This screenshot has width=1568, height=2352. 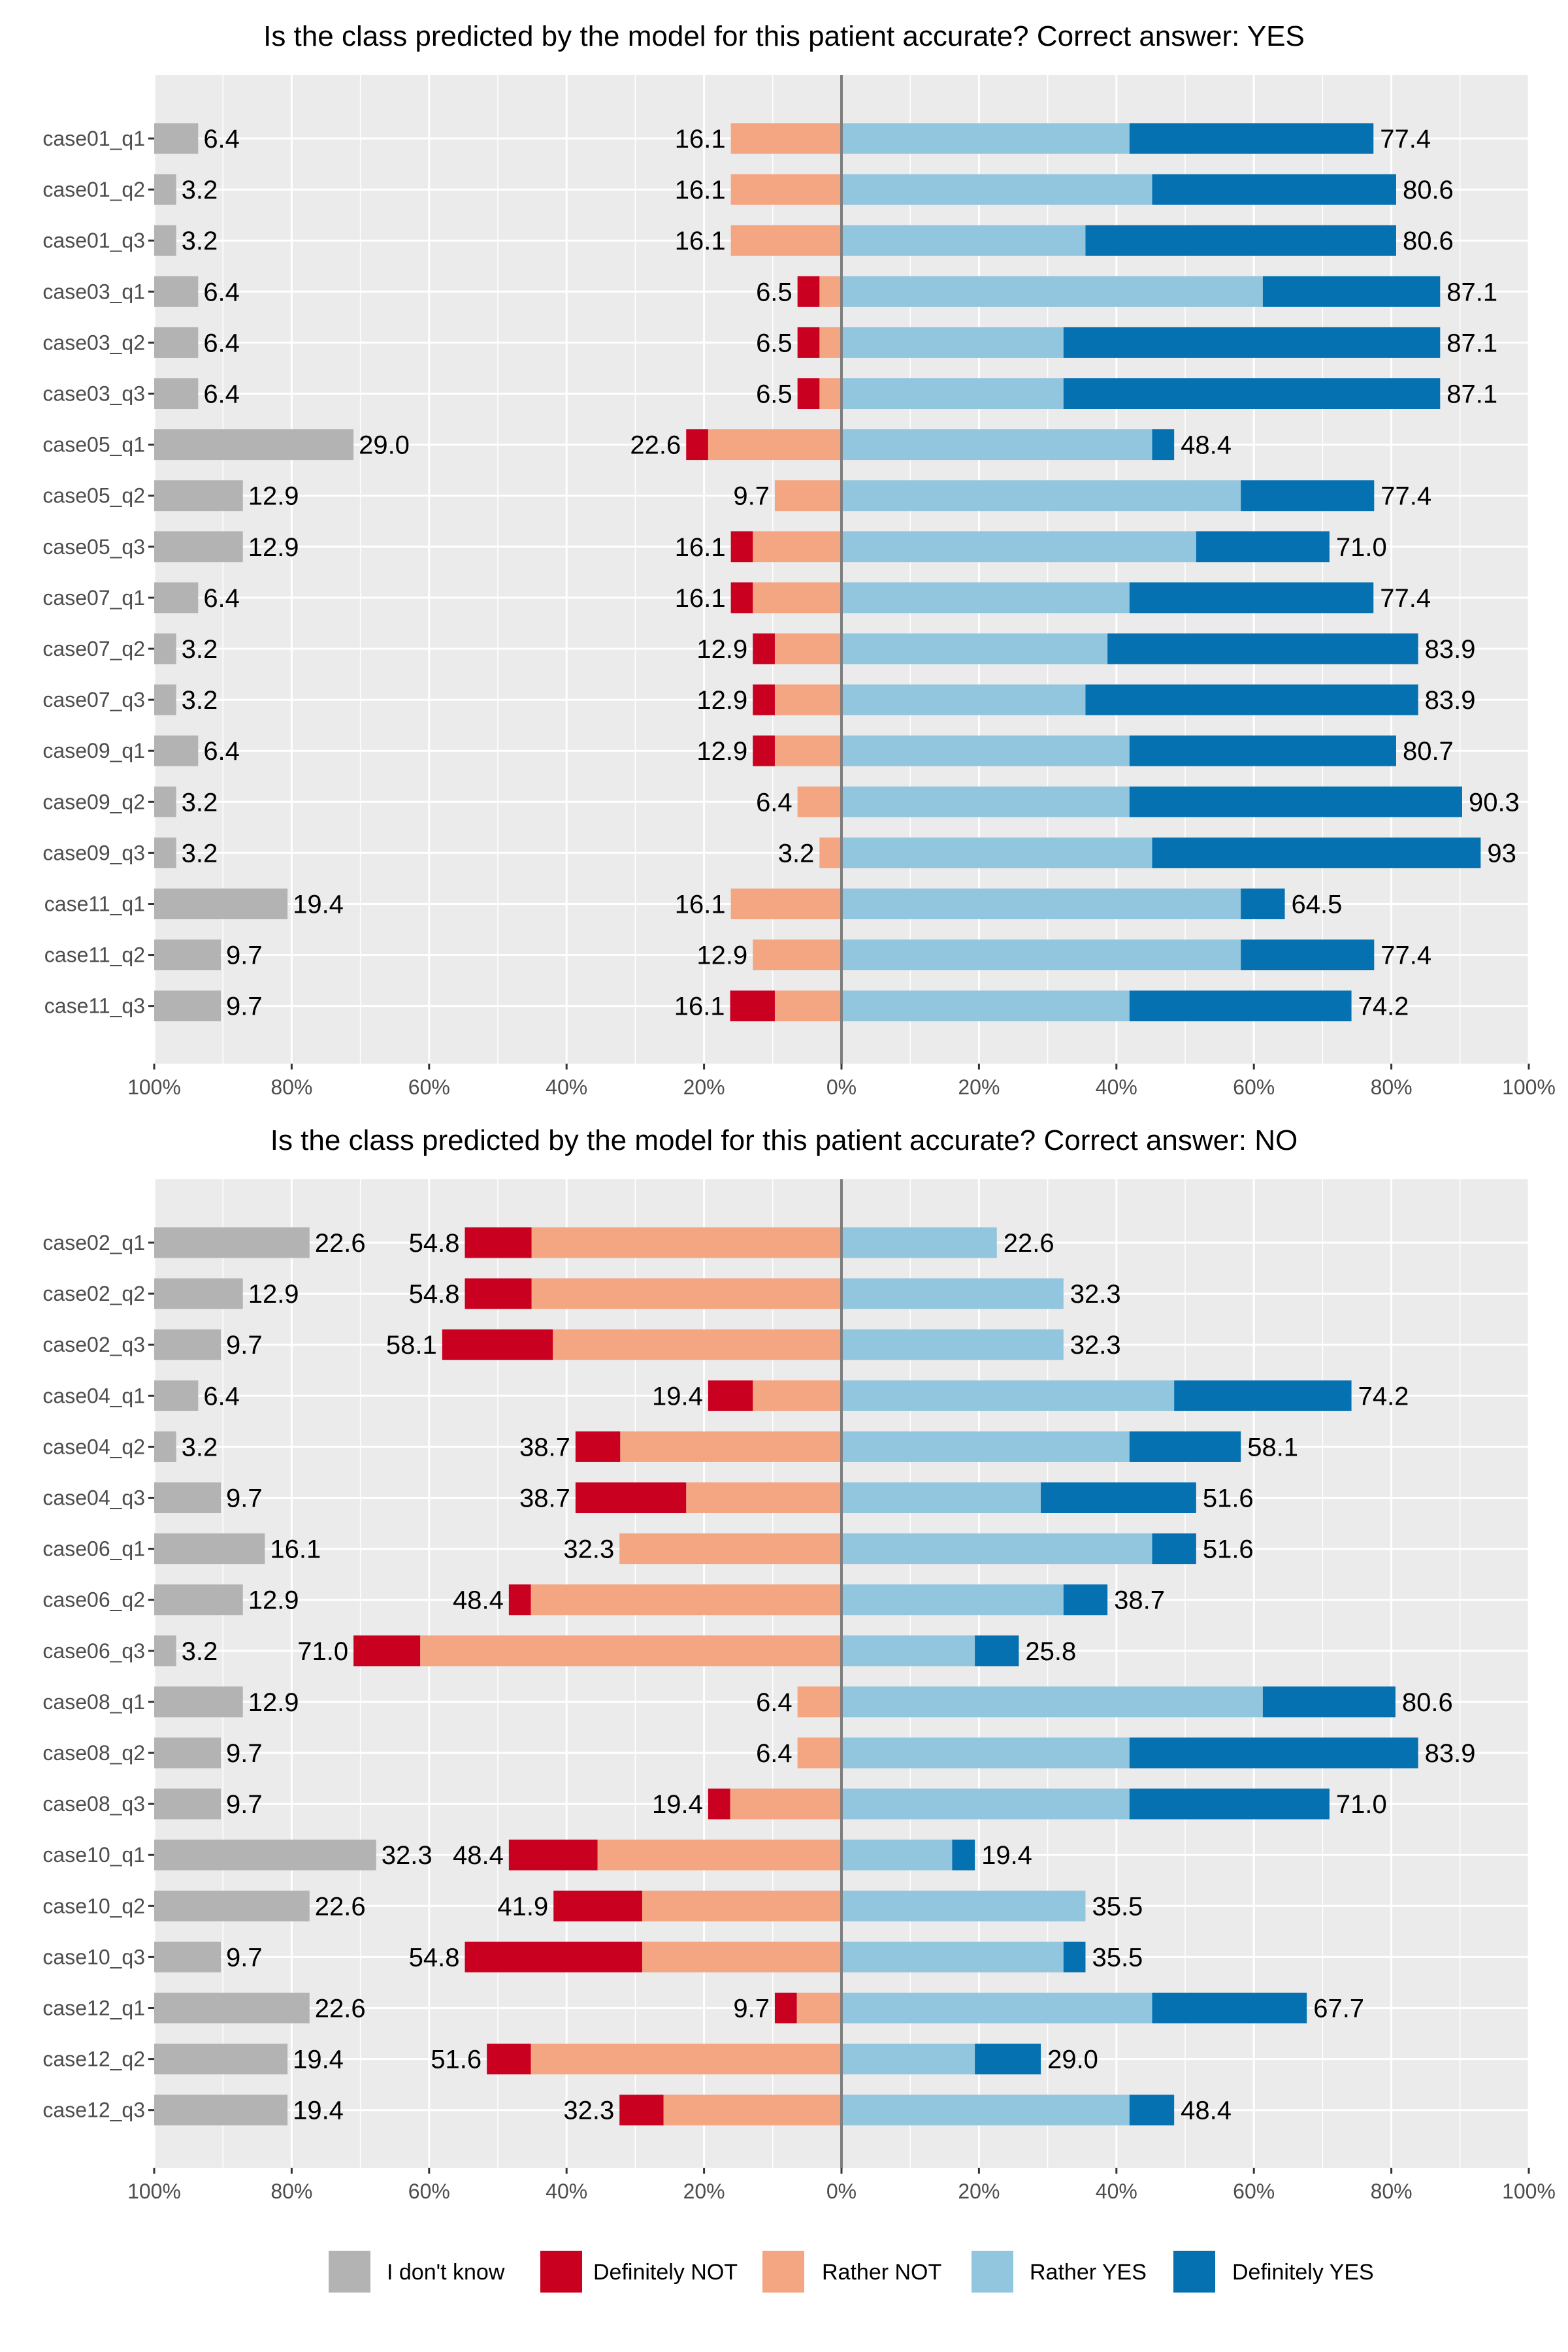 What do you see at coordinates (434, 1957) in the screenshot?
I see `label-negative: 54.8` at bounding box center [434, 1957].